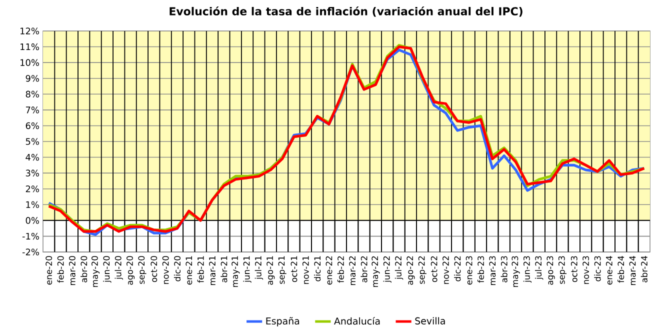 The height and width of the screenshot is (336, 660). I want to click on x-tick-label: feb-21, so click(200, 269).